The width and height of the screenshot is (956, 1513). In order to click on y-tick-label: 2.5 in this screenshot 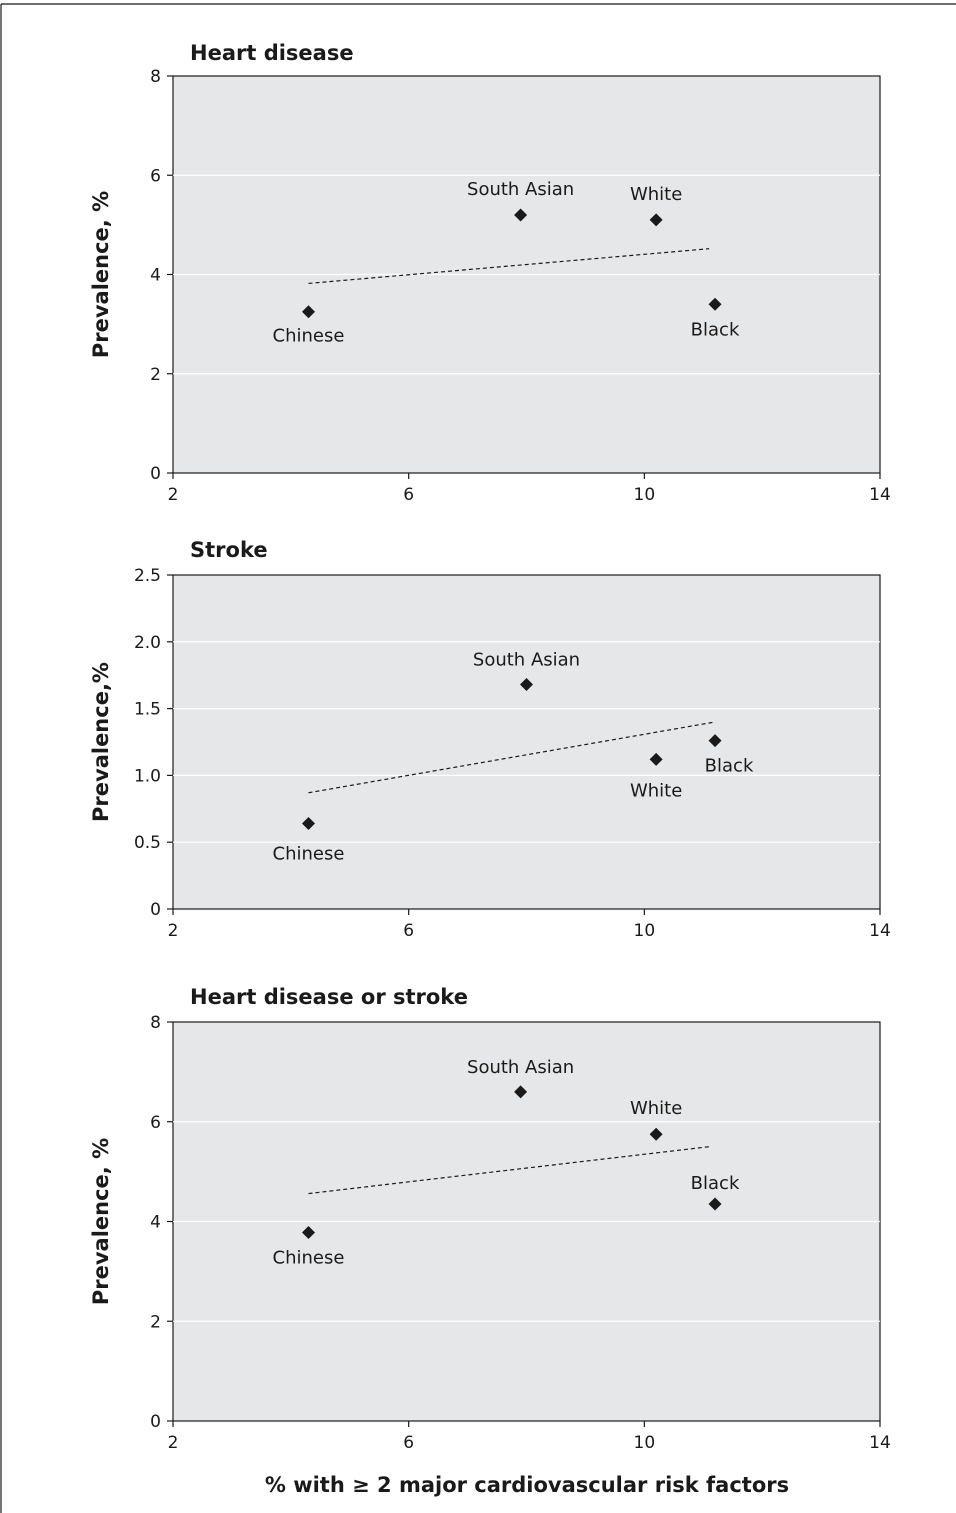, I will do `click(147, 576)`.